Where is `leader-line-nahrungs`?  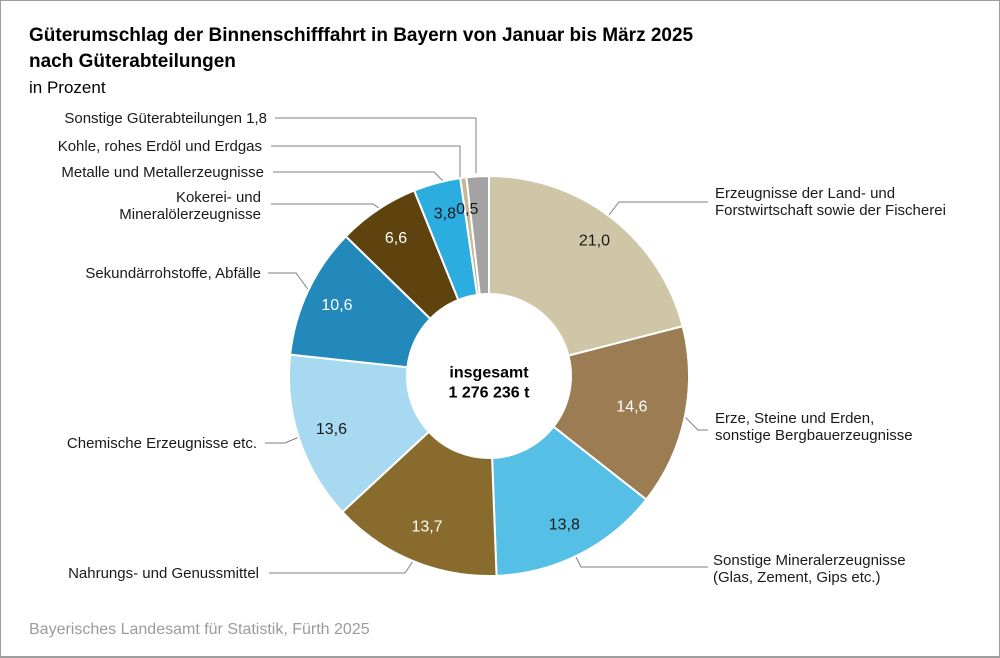
leader-line-nahrungs is located at coordinates (341, 567).